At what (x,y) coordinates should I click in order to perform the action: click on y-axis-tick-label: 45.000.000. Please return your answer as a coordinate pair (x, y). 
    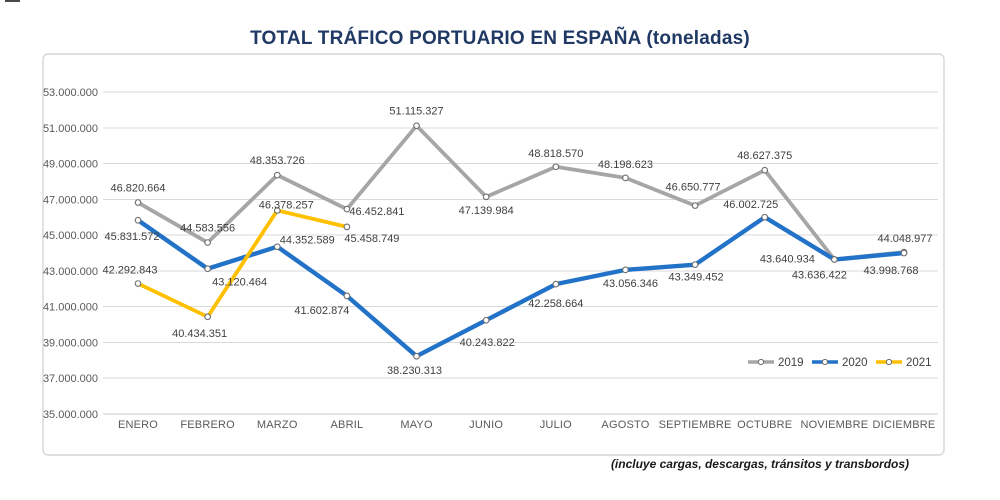
    Looking at the image, I should click on (70, 236).